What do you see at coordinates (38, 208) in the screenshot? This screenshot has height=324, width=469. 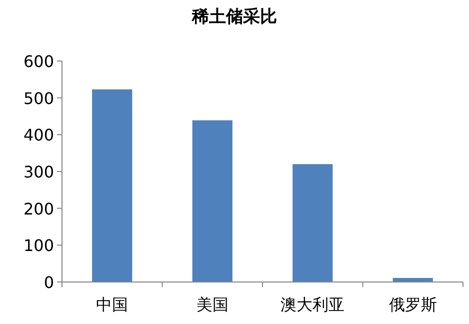 I see `y-tick-label: 200` at bounding box center [38, 208].